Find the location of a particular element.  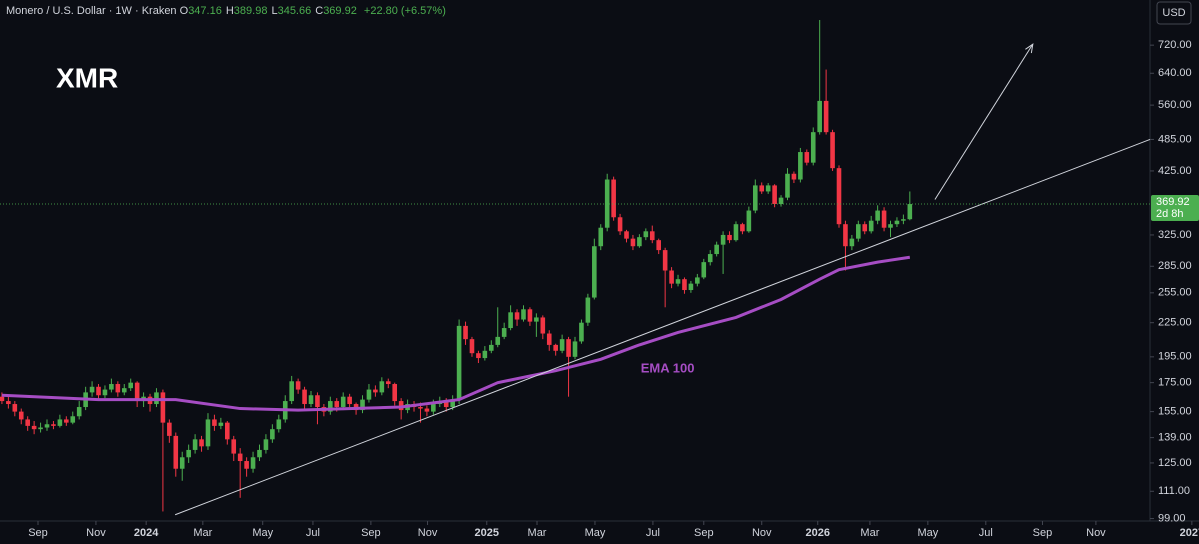

ohlc-value: 347.16 is located at coordinates (205, 11).